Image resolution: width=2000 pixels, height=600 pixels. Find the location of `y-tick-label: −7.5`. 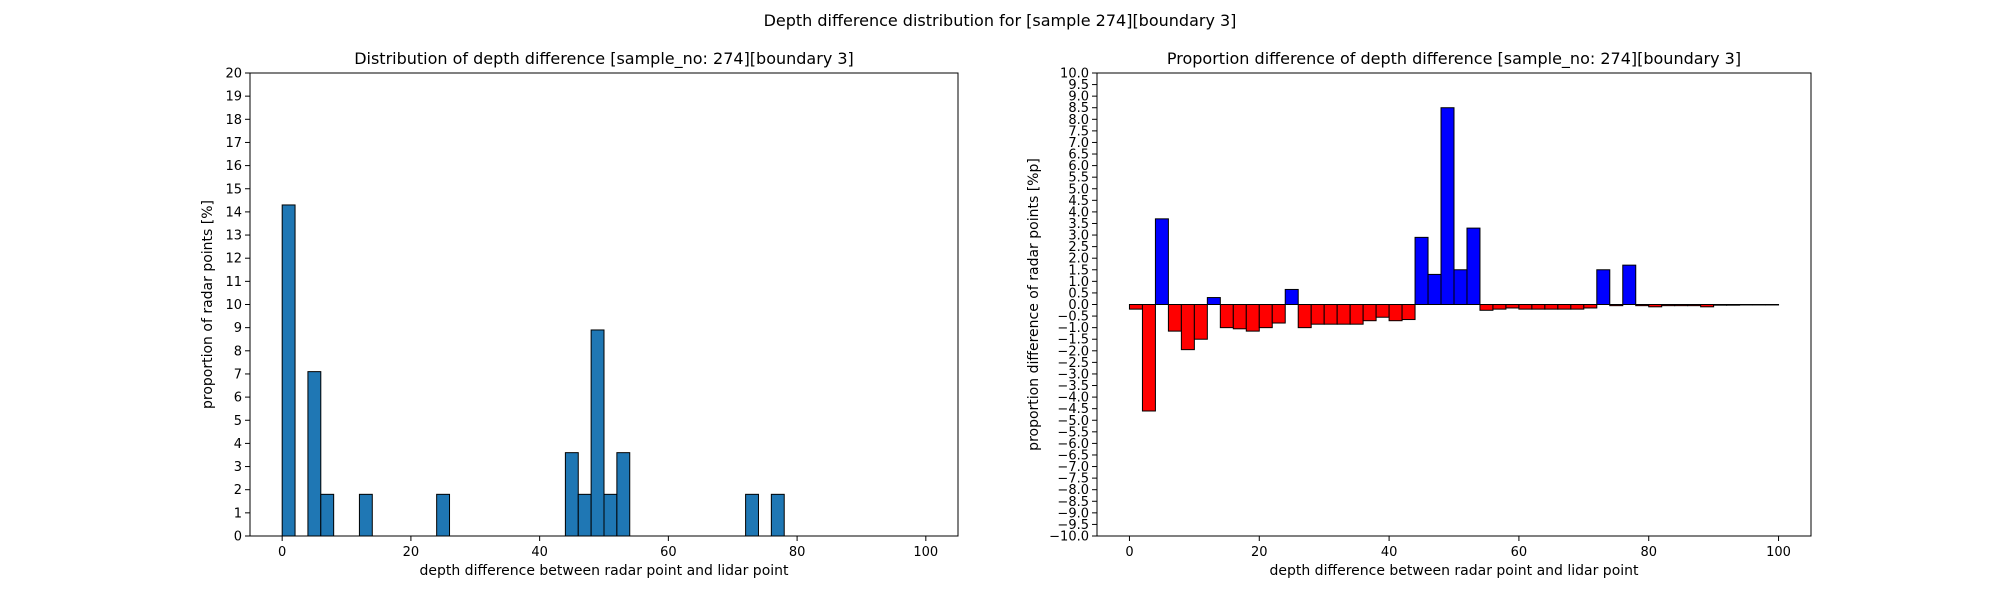

y-tick-label: −7.5 is located at coordinates (1073, 479).